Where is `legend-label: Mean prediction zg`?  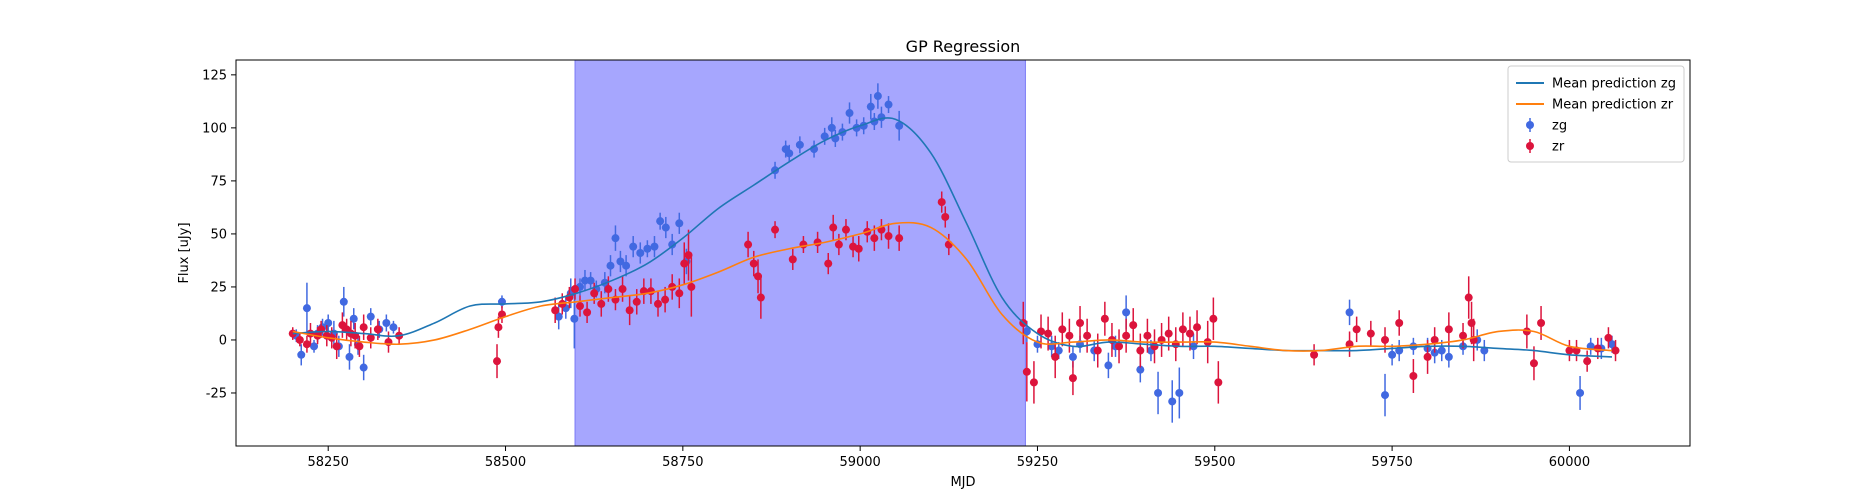 legend-label: Mean prediction zg is located at coordinates (1614, 84).